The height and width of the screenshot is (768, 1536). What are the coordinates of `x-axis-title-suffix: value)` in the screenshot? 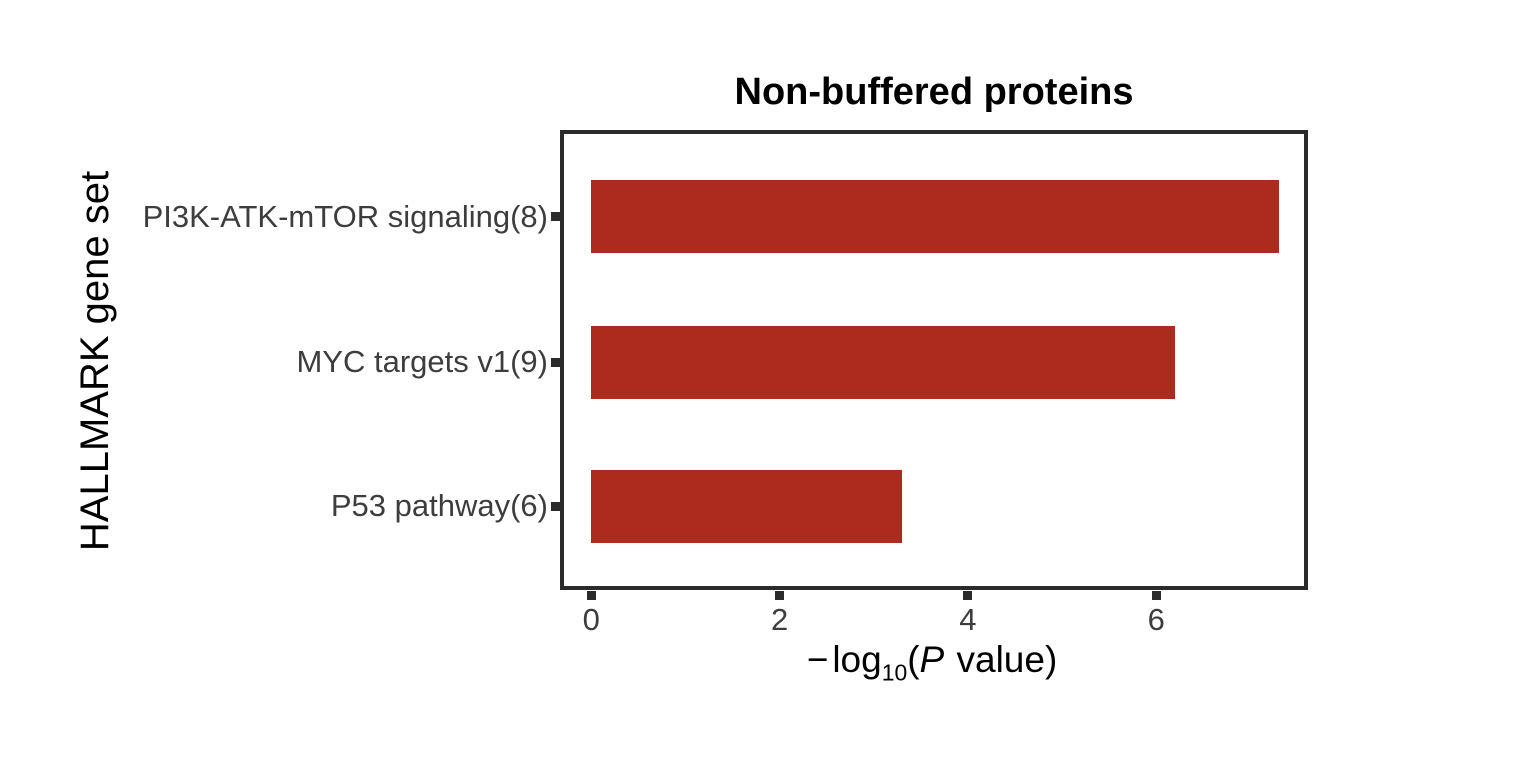 It's located at (1002, 659).